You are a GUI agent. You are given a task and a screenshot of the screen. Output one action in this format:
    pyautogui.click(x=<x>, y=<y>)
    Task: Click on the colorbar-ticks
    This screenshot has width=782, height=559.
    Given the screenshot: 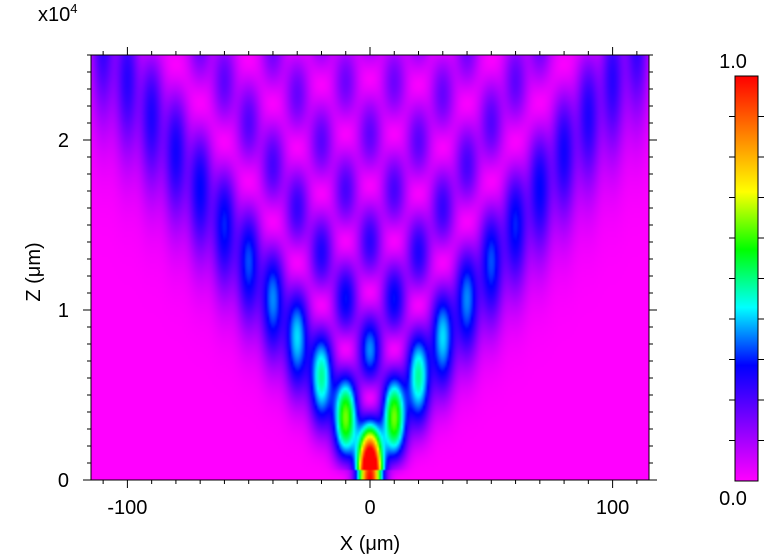 What is the action you would take?
    pyautogui.click(x=746, y=278)
    